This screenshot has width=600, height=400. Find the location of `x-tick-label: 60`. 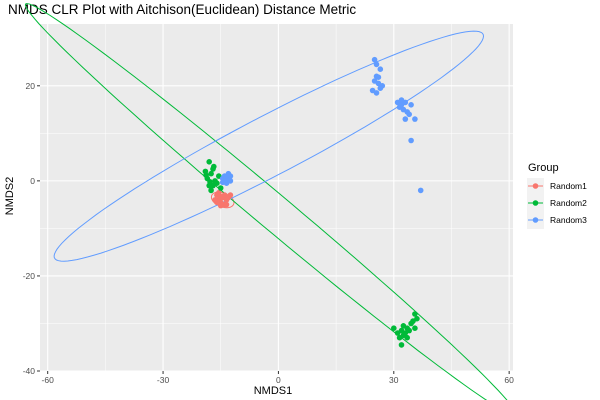

x-tick-label: 60 is located at coordinates (509, 380).